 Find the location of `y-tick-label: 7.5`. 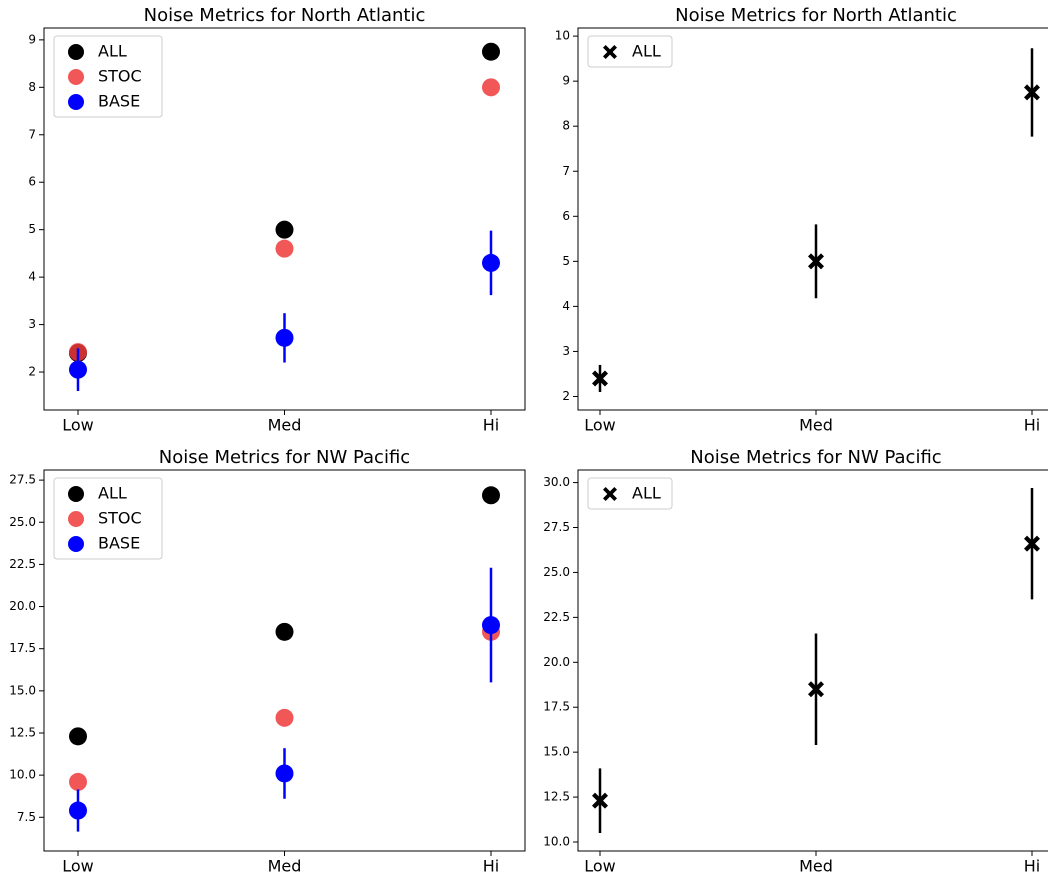

y-tick-label: 7.5 is located at coordinates (26, 817).